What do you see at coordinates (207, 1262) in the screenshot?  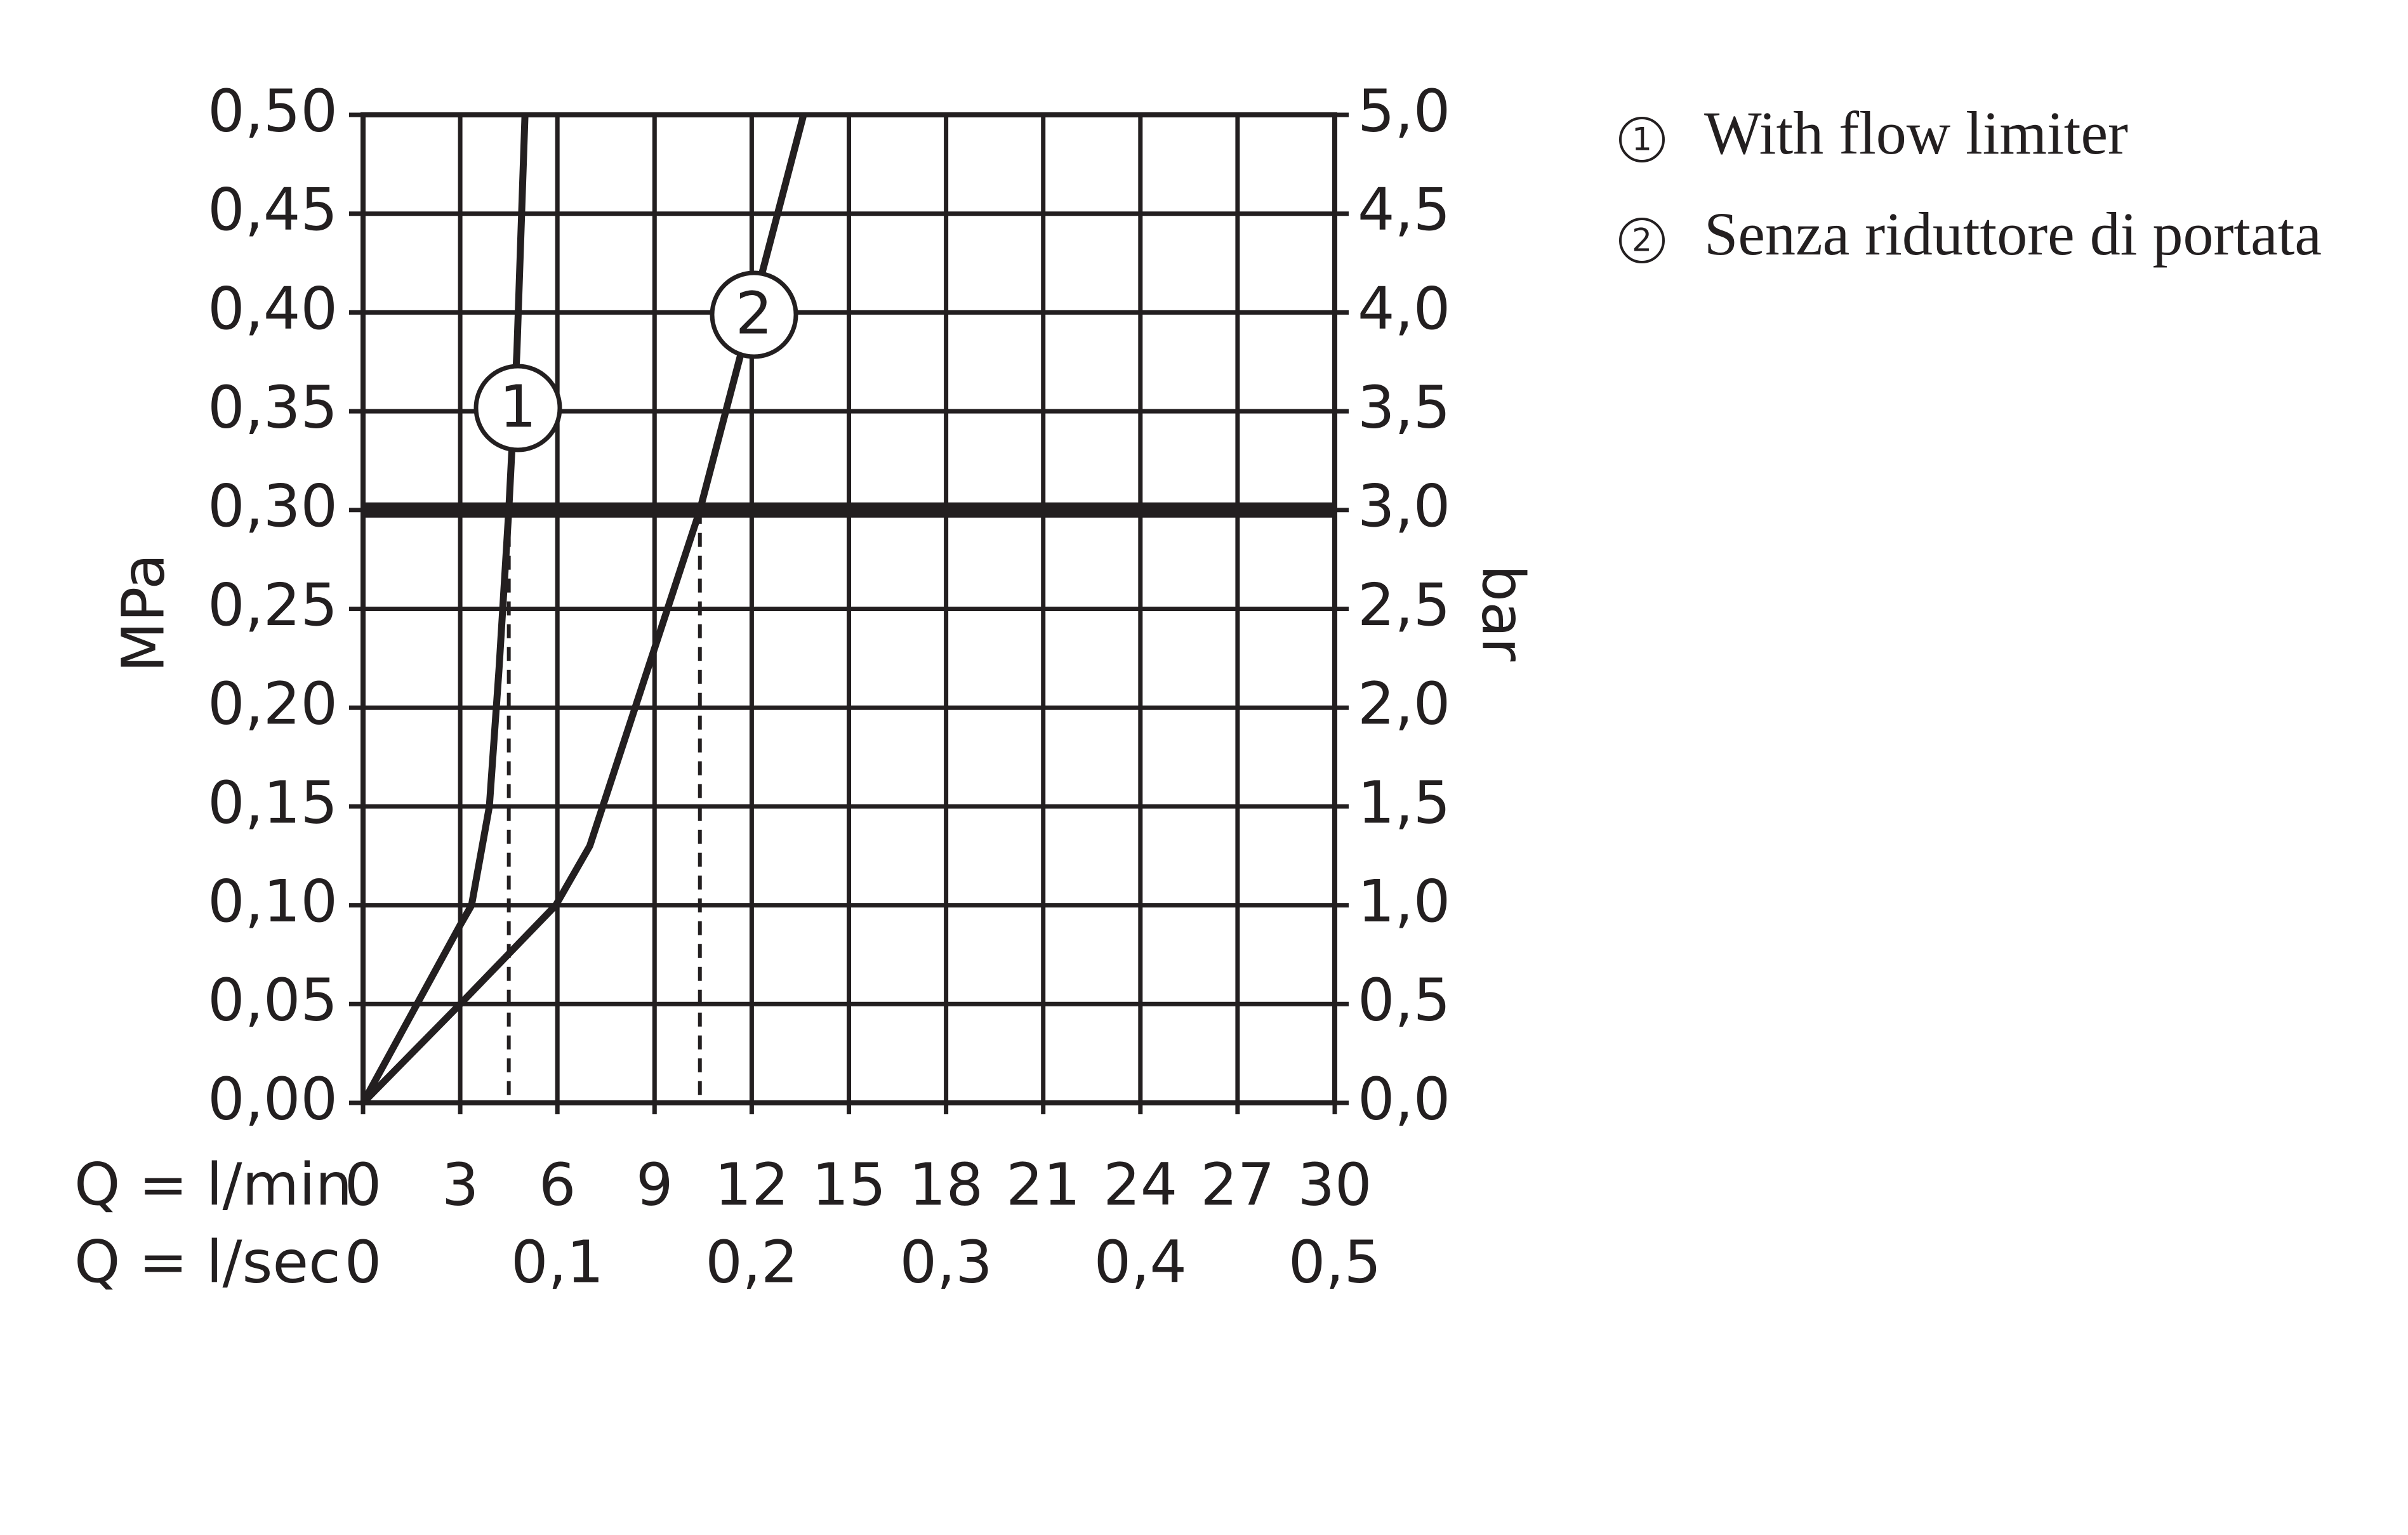 I see `x2-axis-label: Q = l/sec` at bounding box center [207, 1262].